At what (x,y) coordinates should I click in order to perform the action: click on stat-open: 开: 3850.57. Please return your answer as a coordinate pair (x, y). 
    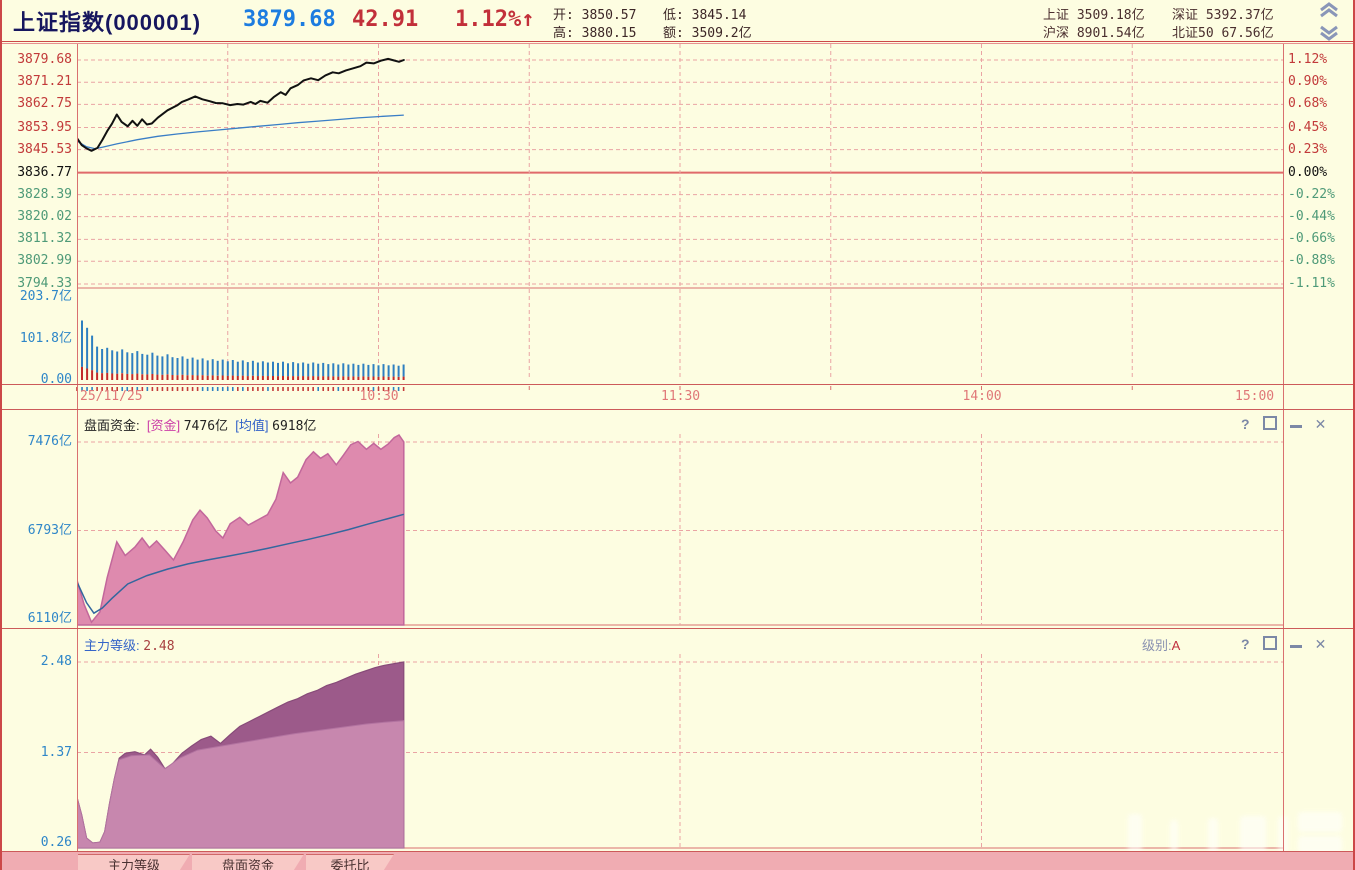
    Looking at the image, I should click on (595, 15).